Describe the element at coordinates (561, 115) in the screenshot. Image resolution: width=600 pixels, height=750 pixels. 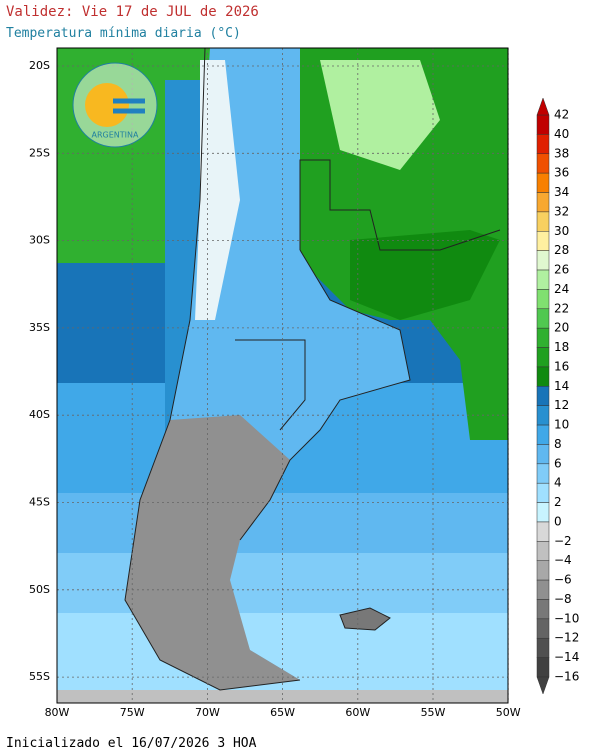
I see `colorbar-label: 42` at that location.